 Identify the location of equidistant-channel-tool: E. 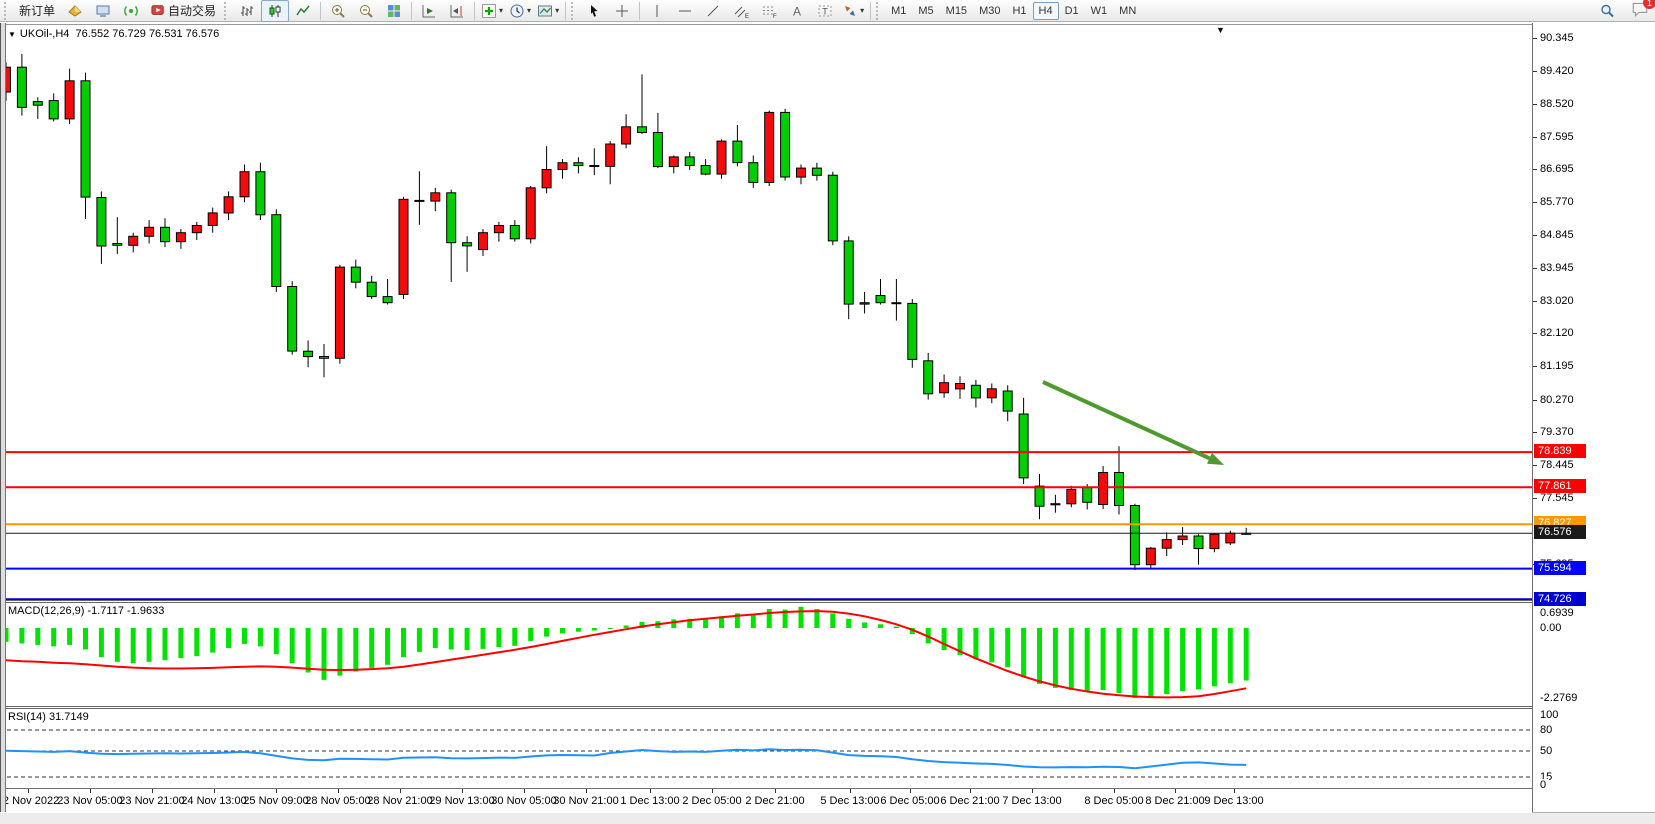
(741, 11).